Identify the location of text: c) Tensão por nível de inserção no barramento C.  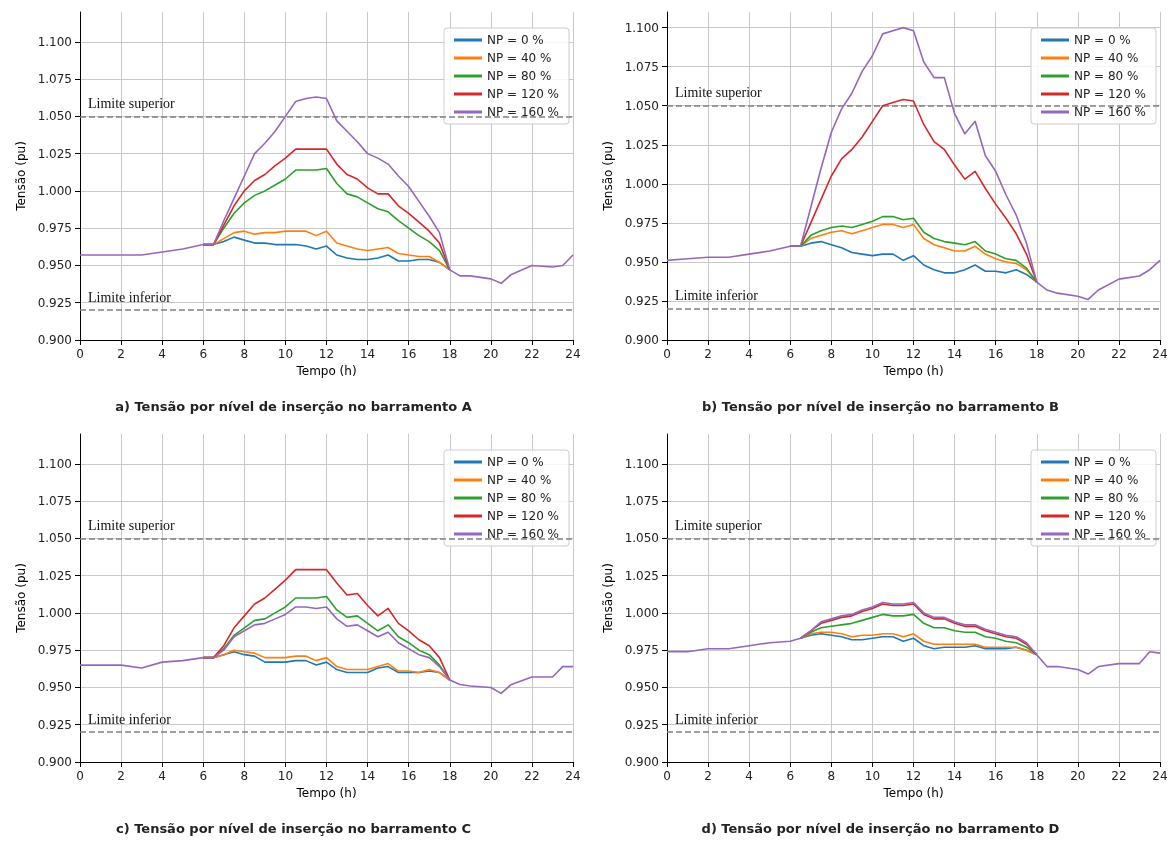
(293, 828).